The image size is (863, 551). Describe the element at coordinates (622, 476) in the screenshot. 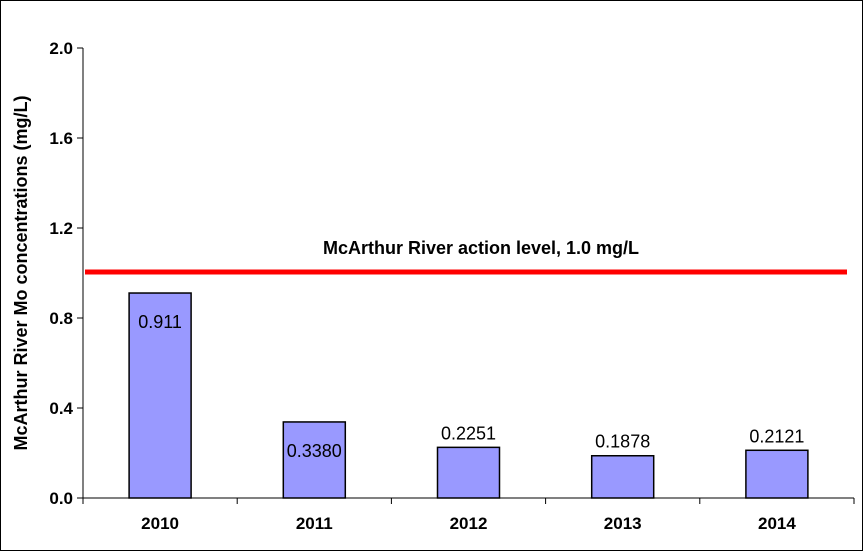

I see `bar-2013` at that location.